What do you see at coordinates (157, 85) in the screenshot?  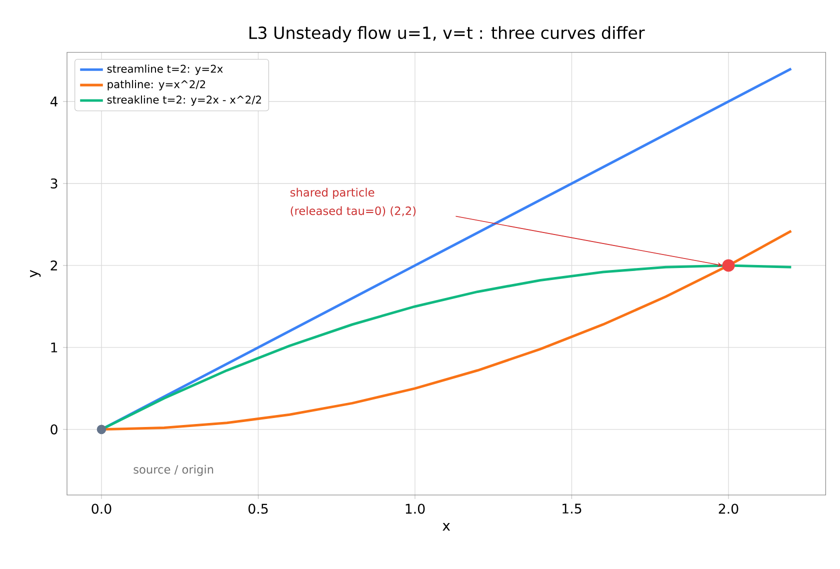 I see `legend-label: pathline: y=x^2/2` at bounding box center [157, 85].